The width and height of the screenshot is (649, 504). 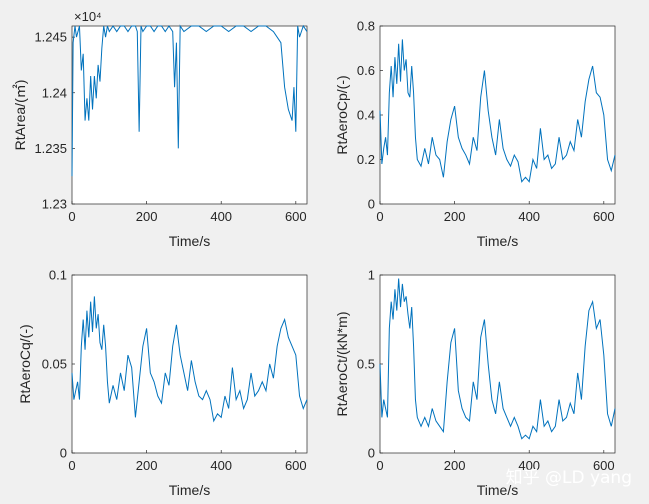 I want to click on y-axis-label: RtAeroCq/(-), so click(x=25, y=363).